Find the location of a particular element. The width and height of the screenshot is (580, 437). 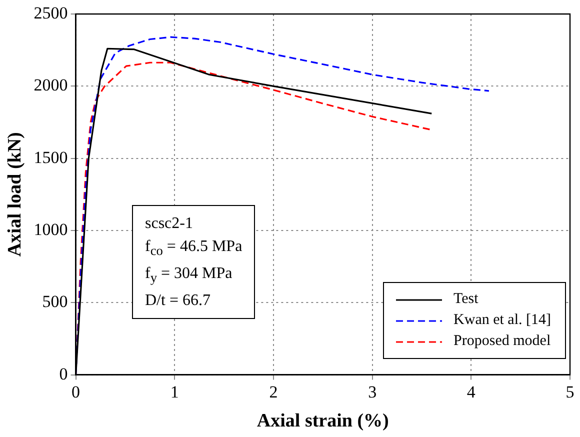

x-tick-label: 3 is located at coordinates (372, 392).